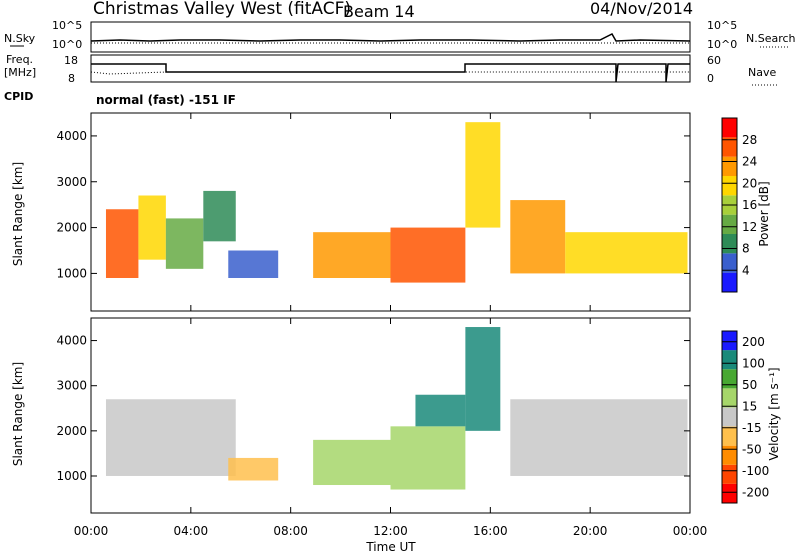 This screenshot has width=800, height=554. Describe the element at coordinates (755, 471) in the screenshot. I see `colorbar-tick-label: -100` at that location.